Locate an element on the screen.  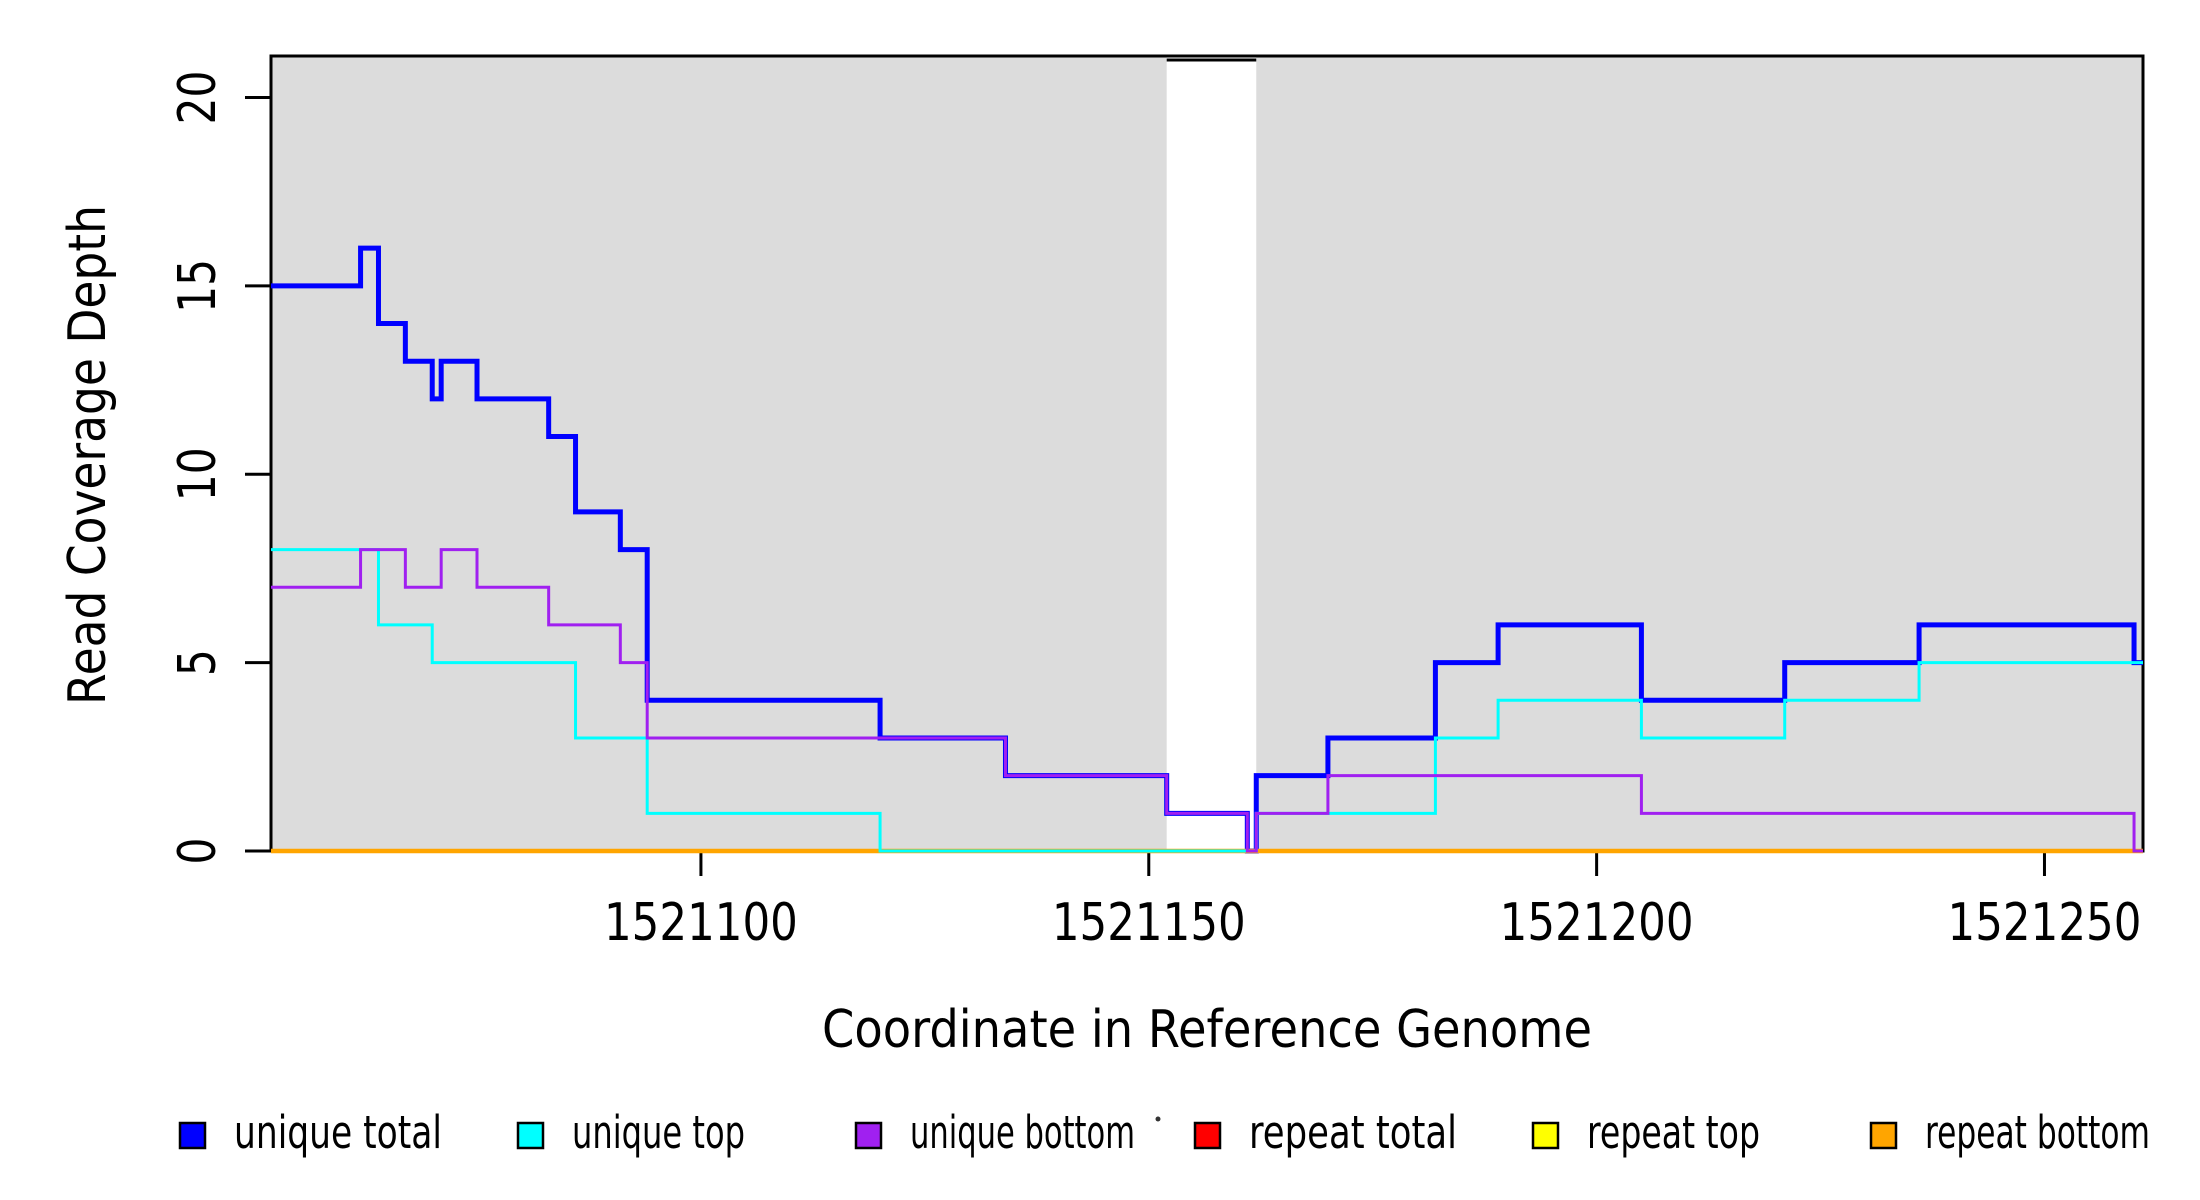
legend-label-unique-top: unique top is located at coordinates (658, 1132).